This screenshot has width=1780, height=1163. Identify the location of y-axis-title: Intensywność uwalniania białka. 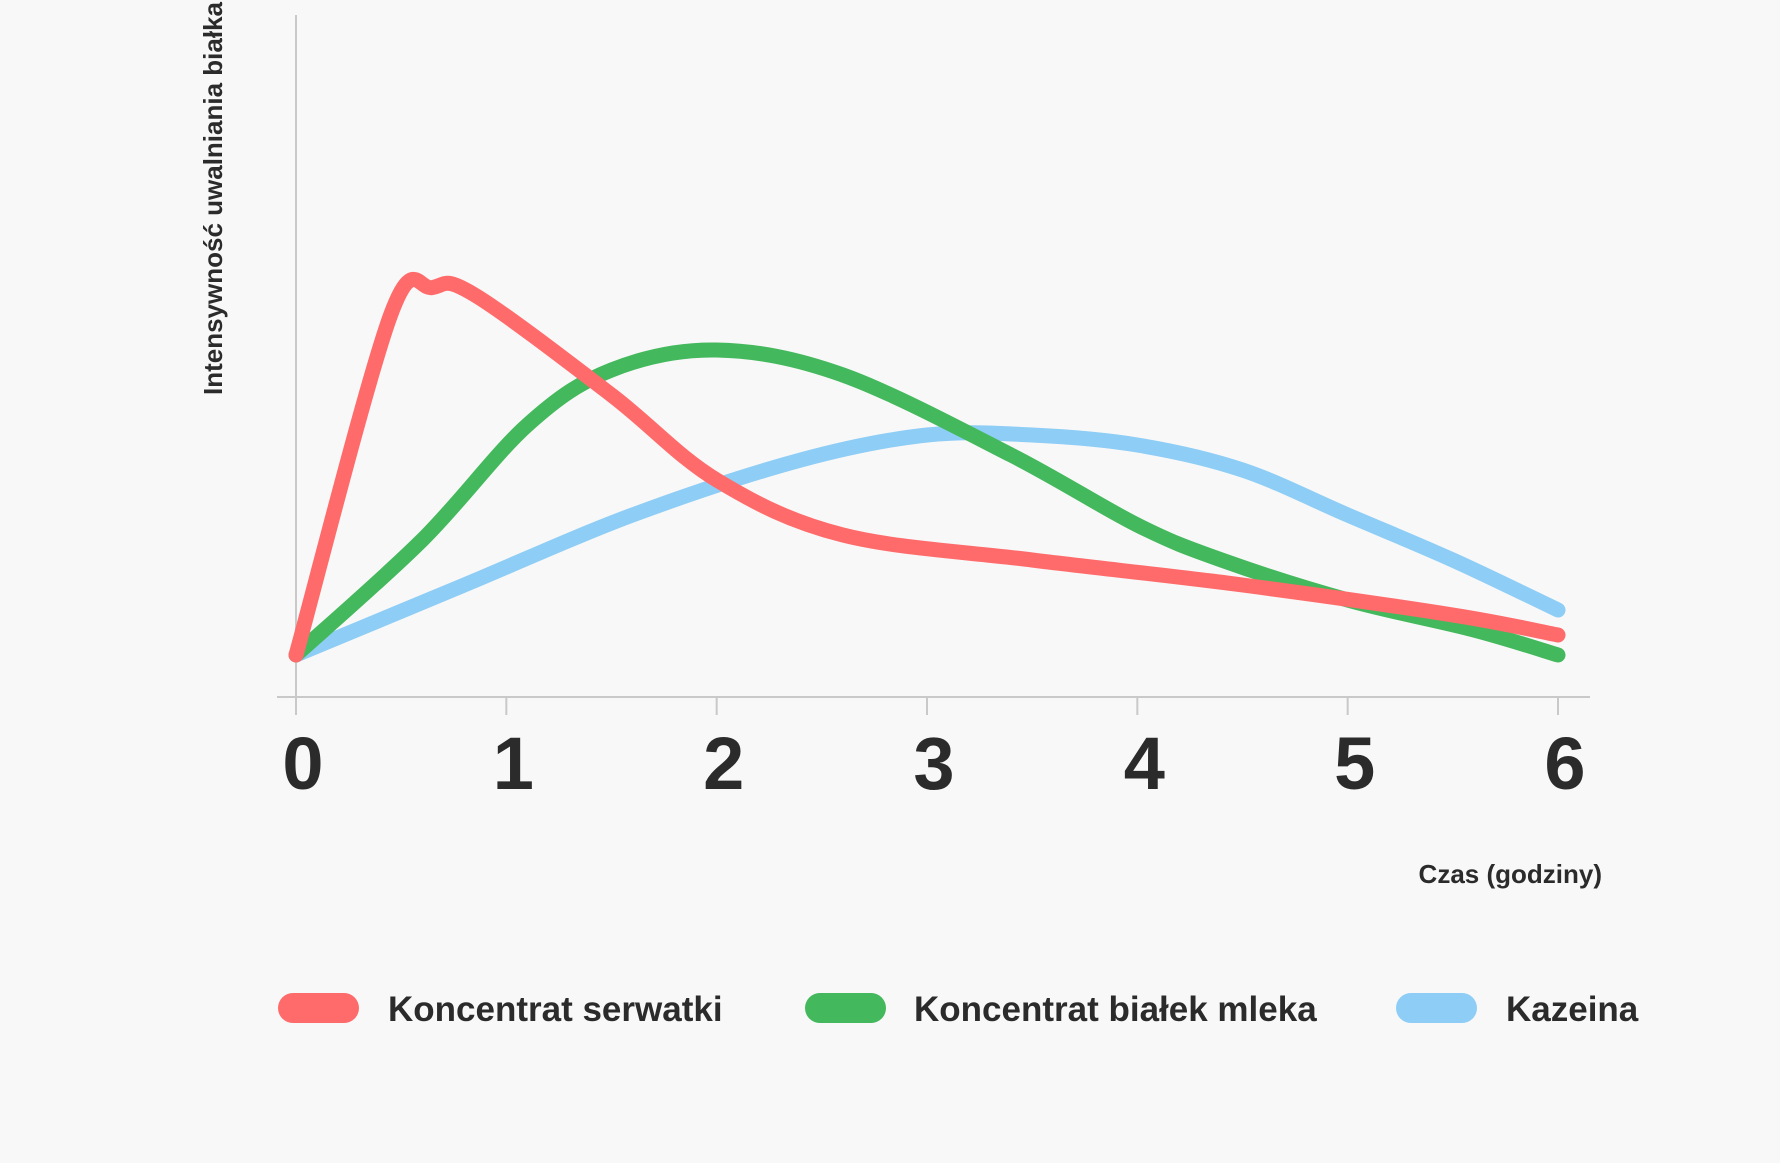
(213, 198).